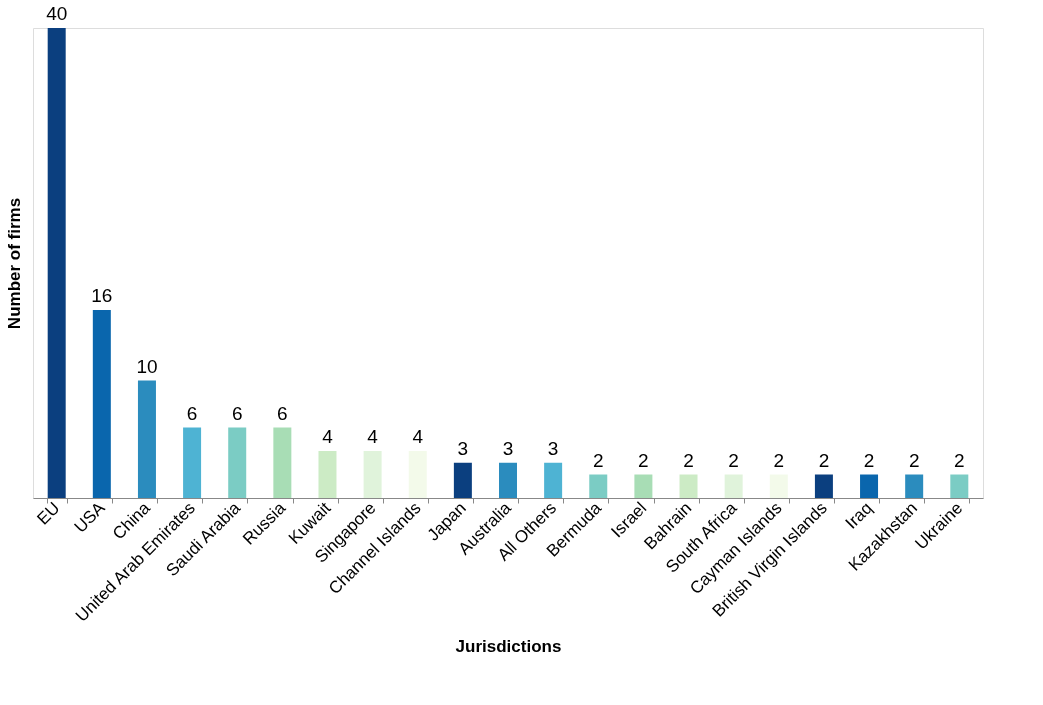  I want to click on x-tick-label: USA, so click(90, 517).